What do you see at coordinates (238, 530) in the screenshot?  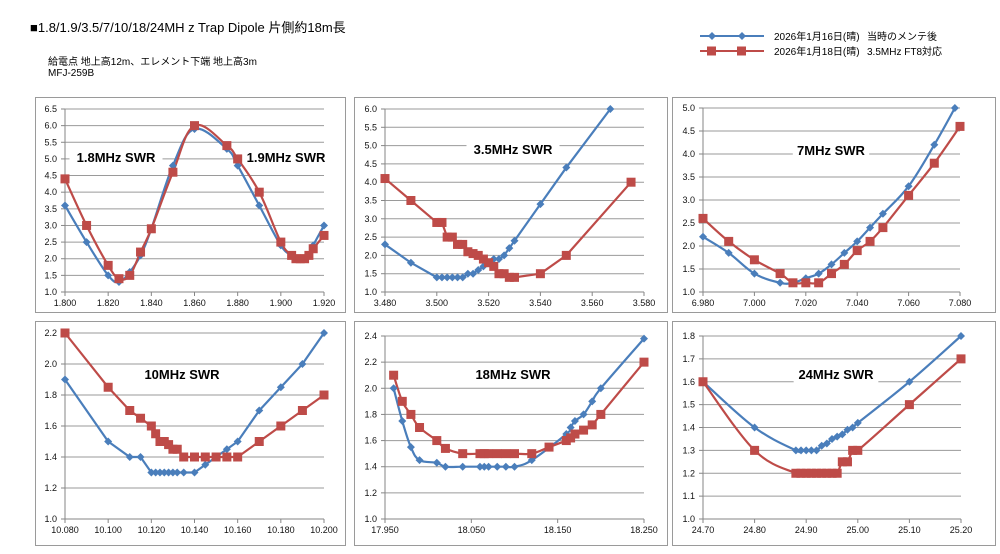 I see `x-tick-label: 10.160` at bounding box center [238, 530].